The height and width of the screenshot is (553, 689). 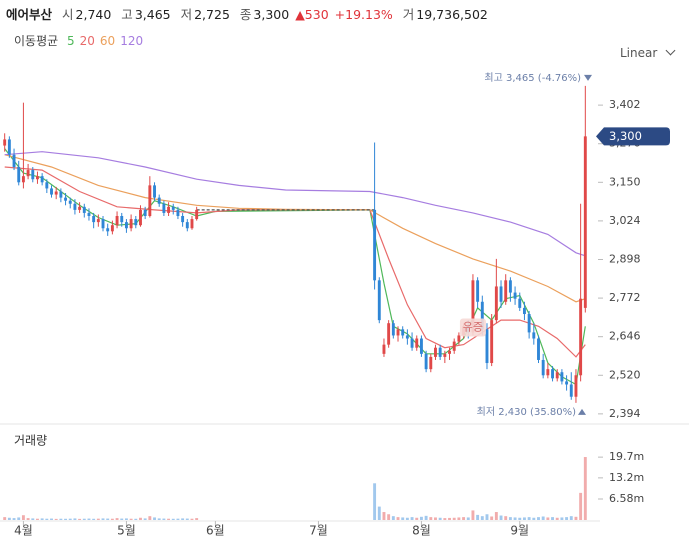 I want to click on y-tick-label: 2,898, so click(x=625, y=258).